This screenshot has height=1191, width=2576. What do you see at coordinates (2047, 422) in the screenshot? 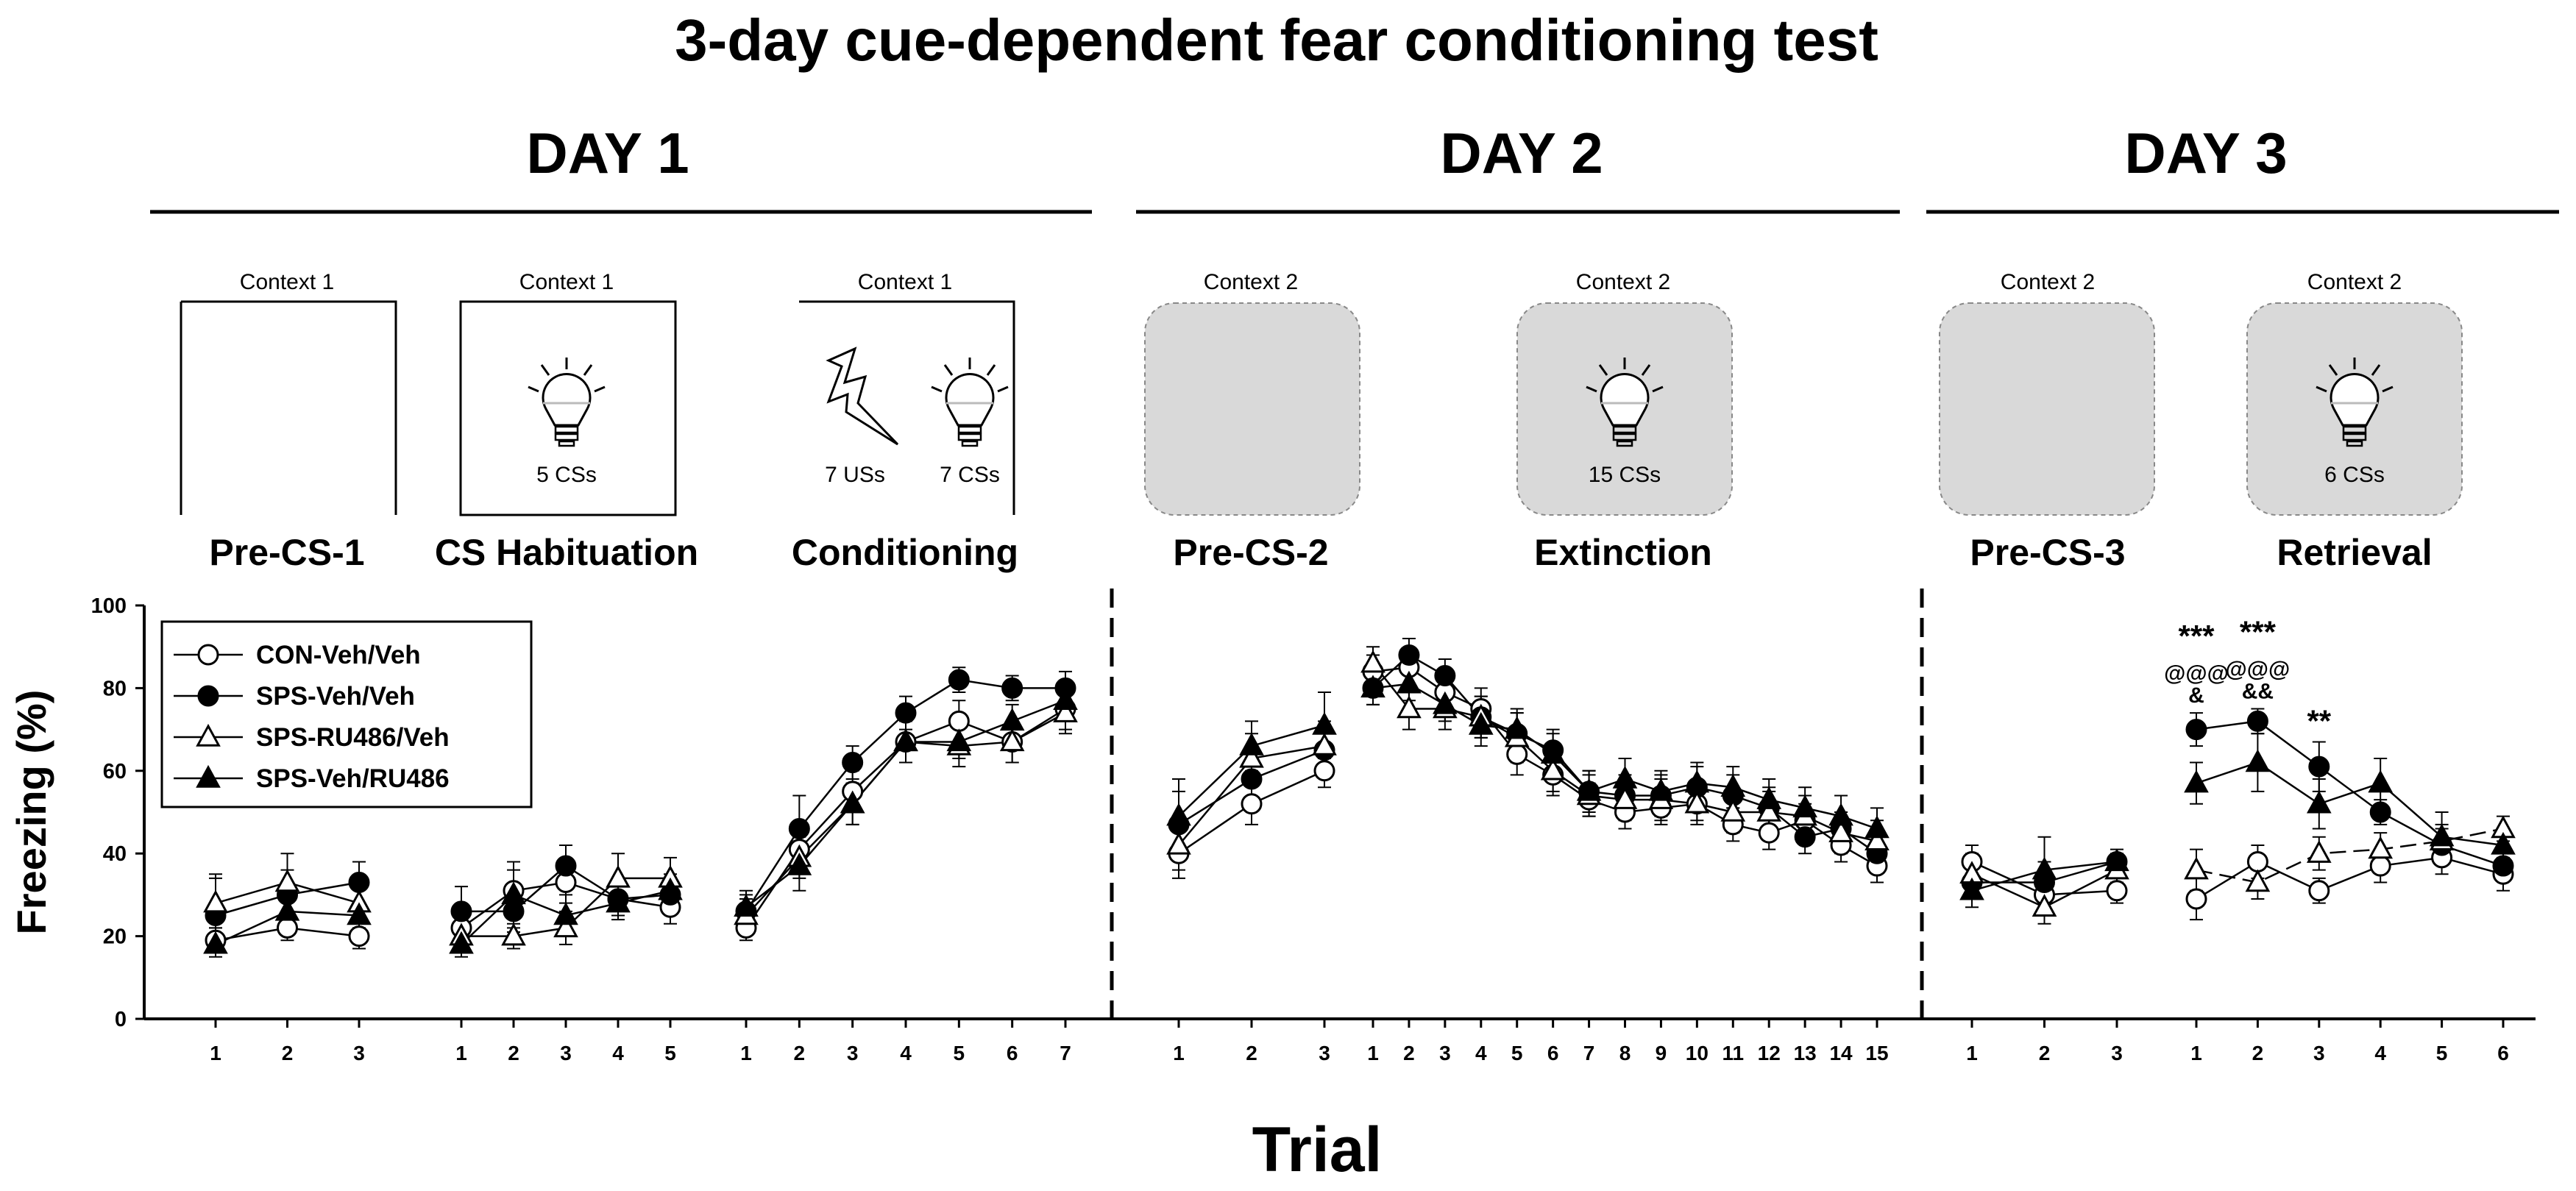
I see `phase-pre-cs-3: Context 2 Pre-CS-3` at bounding box center [2047, 422].